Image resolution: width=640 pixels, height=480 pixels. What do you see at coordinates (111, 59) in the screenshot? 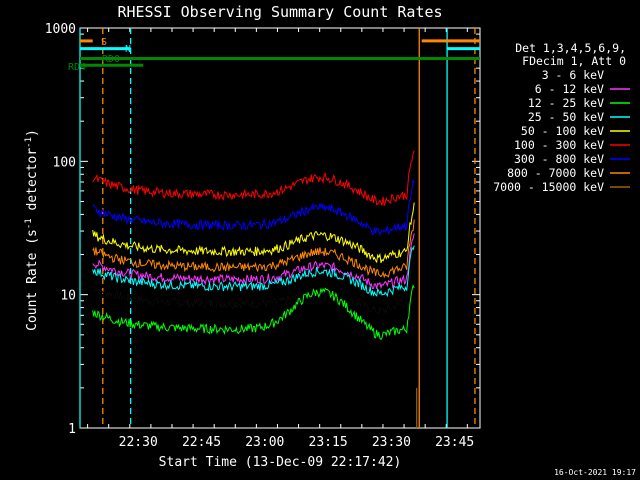
I see `flag-label: RD0` at bounding box center [111, 59].